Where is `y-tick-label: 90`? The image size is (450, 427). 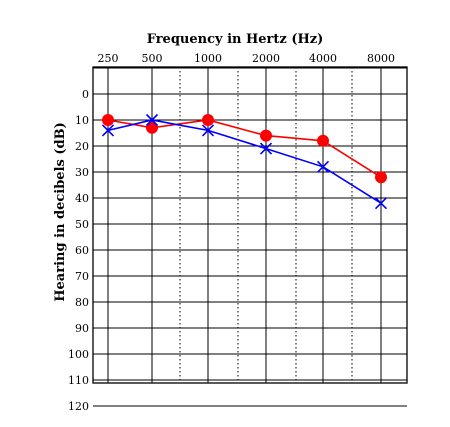 y-tick-label: 90 is located at coordinates (82, 328).